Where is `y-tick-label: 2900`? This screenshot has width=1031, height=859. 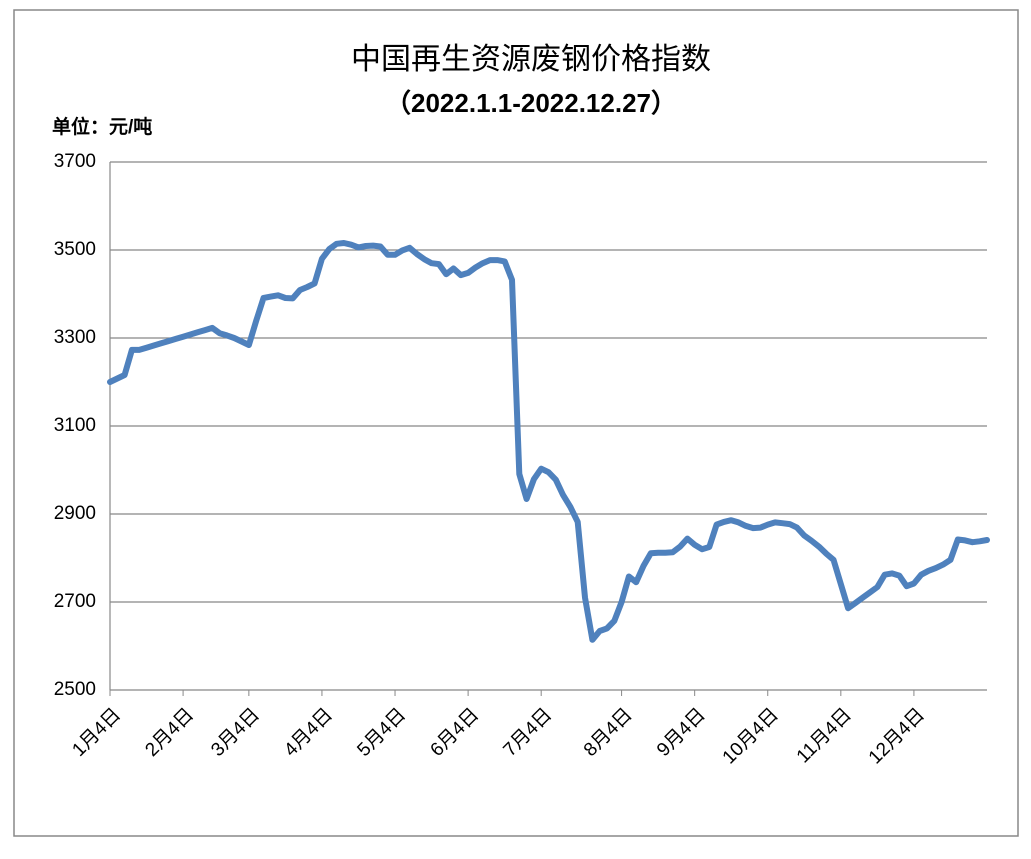
y-tick-label: 2900 is located at coordinates (75, 513).